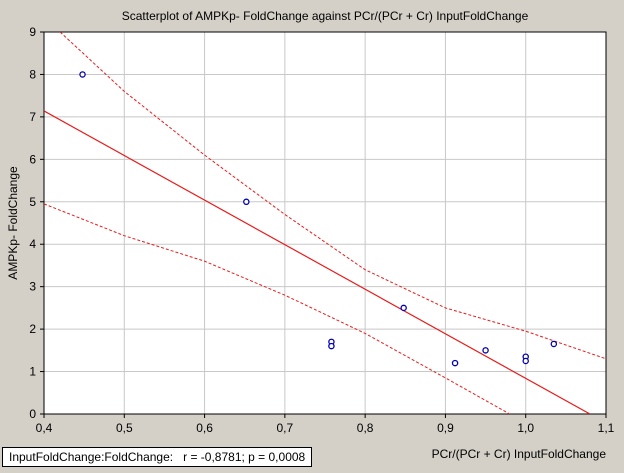 Image resolution: width=624 pixels, height=473 pixels. I want to click on y-tick-label: 4, so click(32, 244).